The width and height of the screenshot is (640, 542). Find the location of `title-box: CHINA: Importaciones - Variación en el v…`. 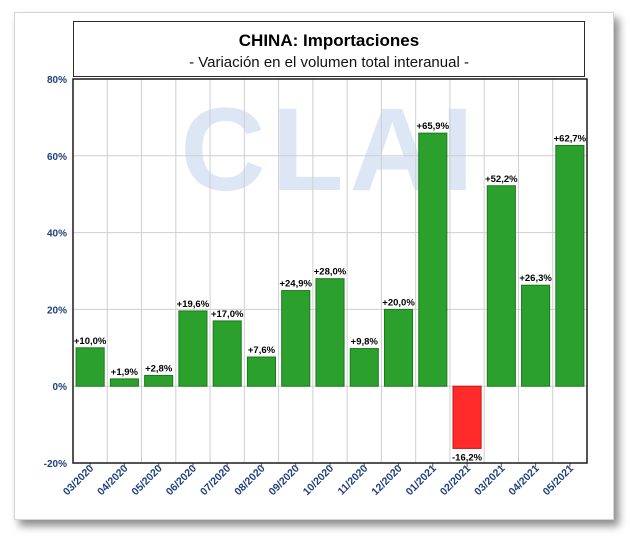

title-box: CHINA: Importaciones - Variación en el v… is located at coordinates (329, 49).